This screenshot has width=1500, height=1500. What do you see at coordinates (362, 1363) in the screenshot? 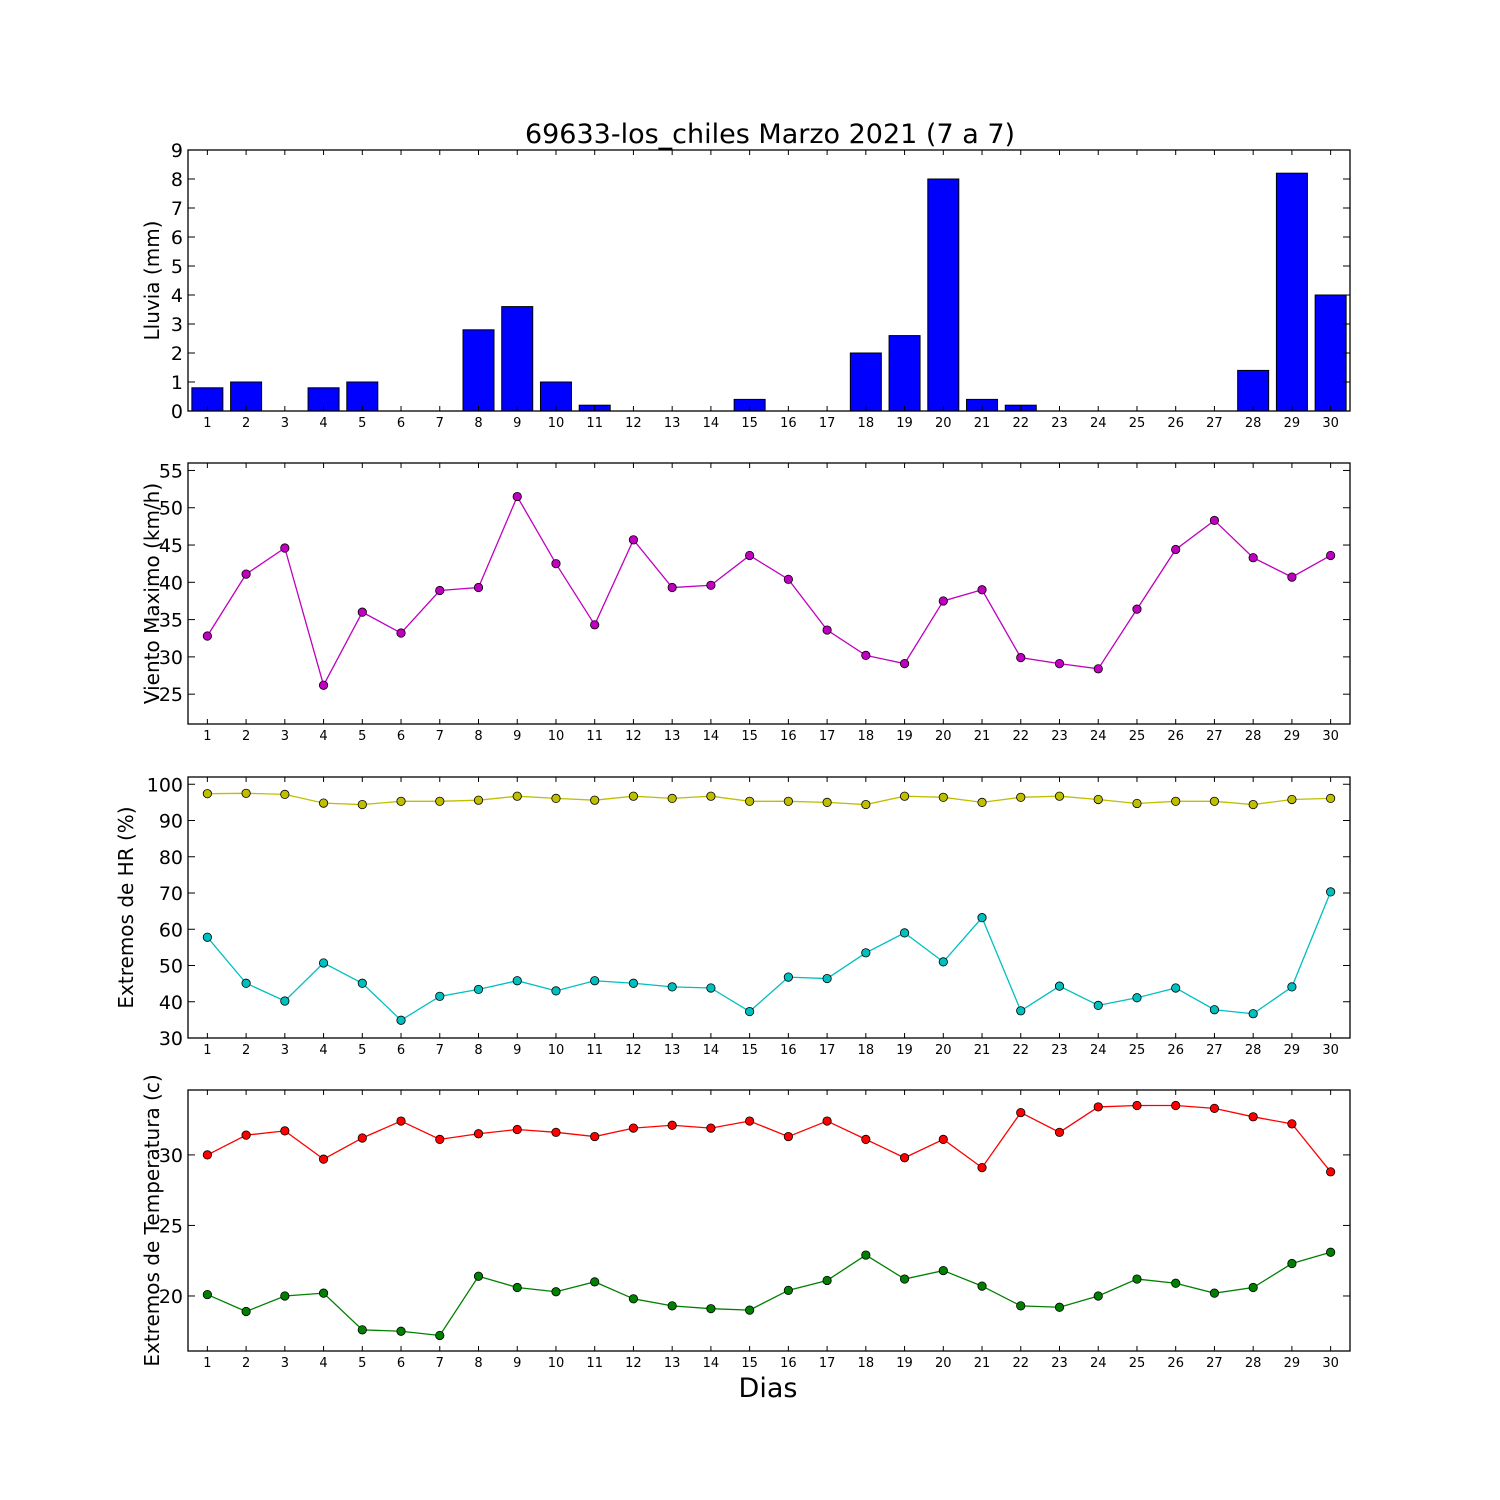
I see `x-tick-label: 5` at bounding box center [362, 1363].